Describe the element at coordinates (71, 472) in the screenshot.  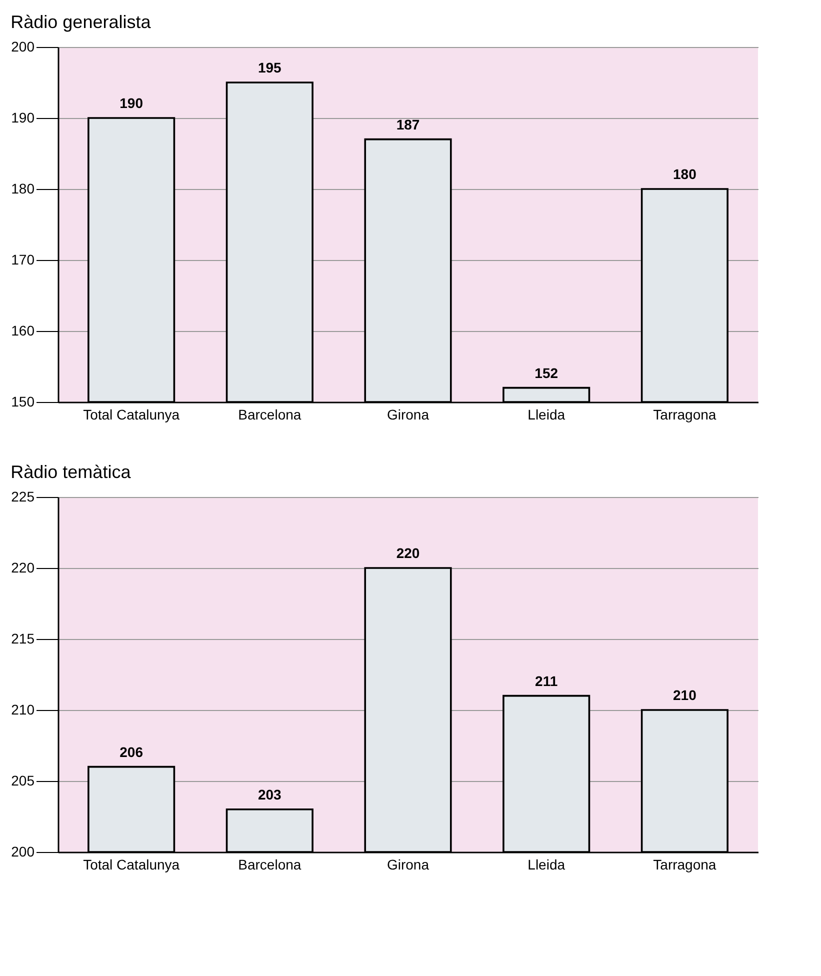
I see `chart-title: Ràdio temàtica` at that location.